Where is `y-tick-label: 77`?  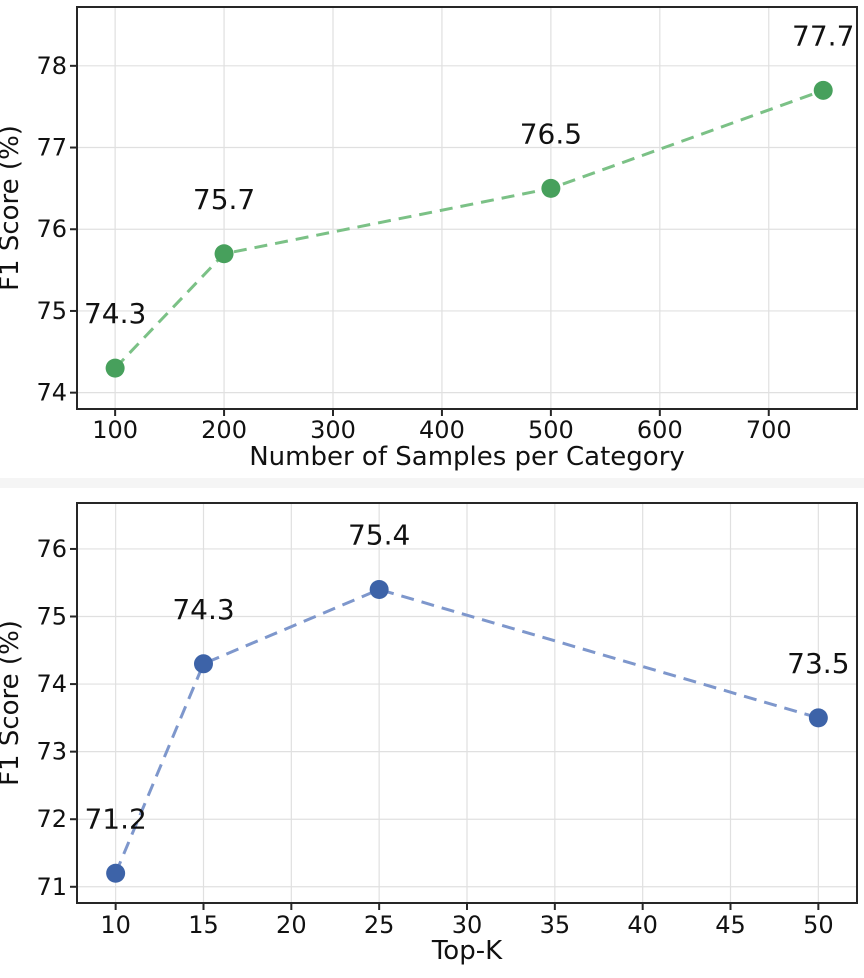 y-tick-label: 77 is located at coordinates (51, 148).